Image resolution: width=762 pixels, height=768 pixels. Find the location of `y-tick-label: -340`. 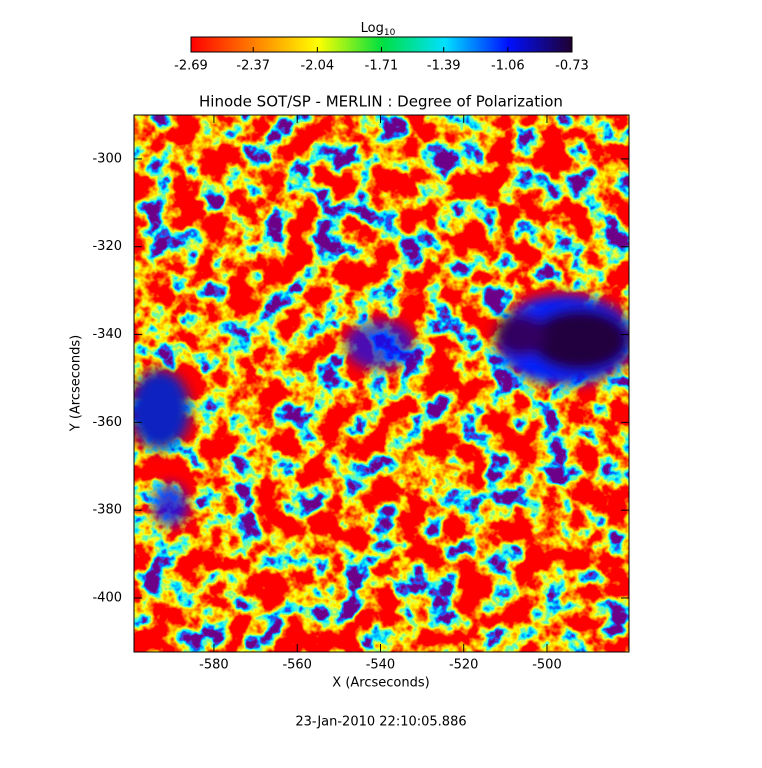

y-tick-label: -340 is located at coordinates (107, 334).